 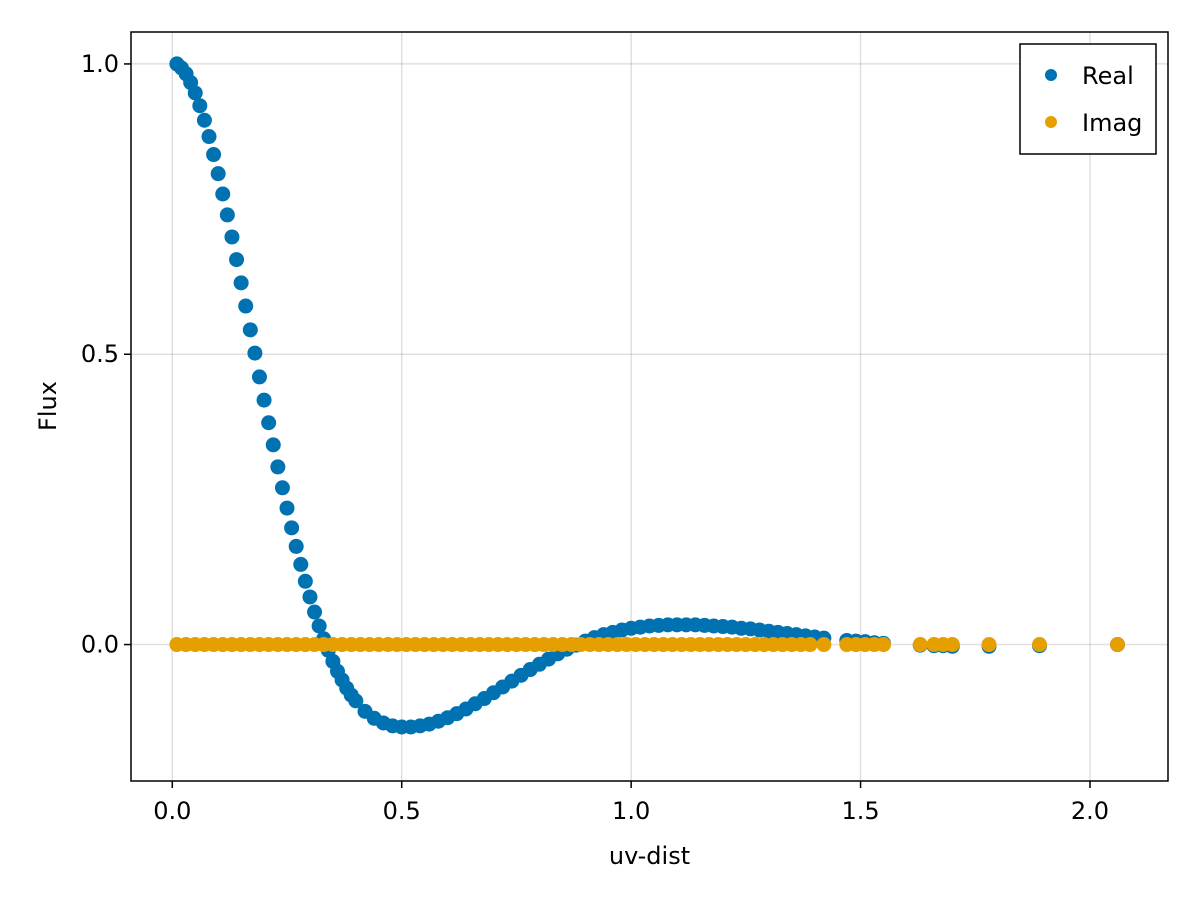 I want to click on legend: Real Imag, so click(x=1088, y=99).